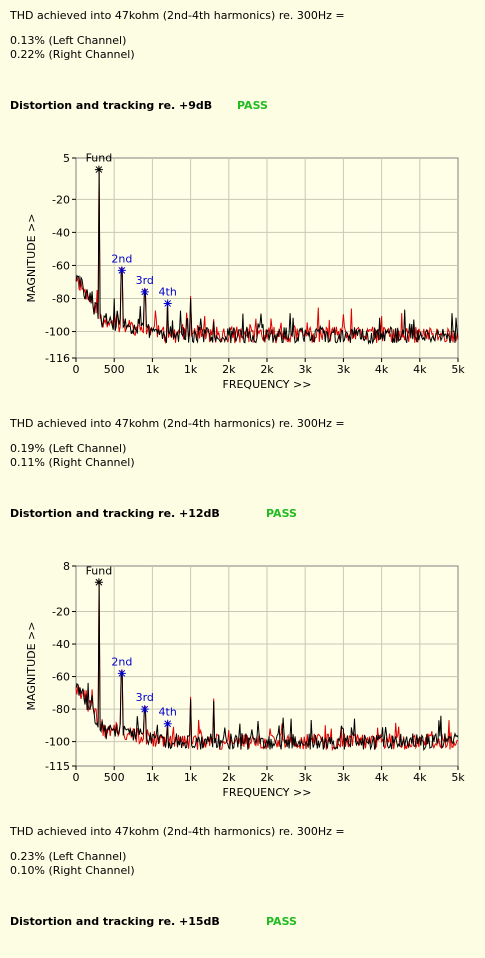 The image size is (485, 958). Describe the element at coordinates (72, 462) in the screenshot. I see `thd-right-channel: 0.11% (Right Channel)` at that location.